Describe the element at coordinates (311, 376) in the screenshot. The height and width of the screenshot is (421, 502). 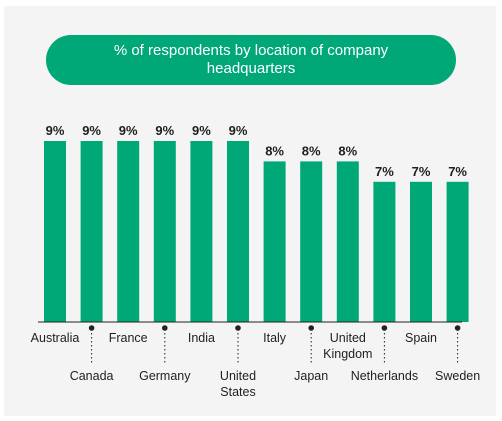
I see `category-label: Japan` at that location.